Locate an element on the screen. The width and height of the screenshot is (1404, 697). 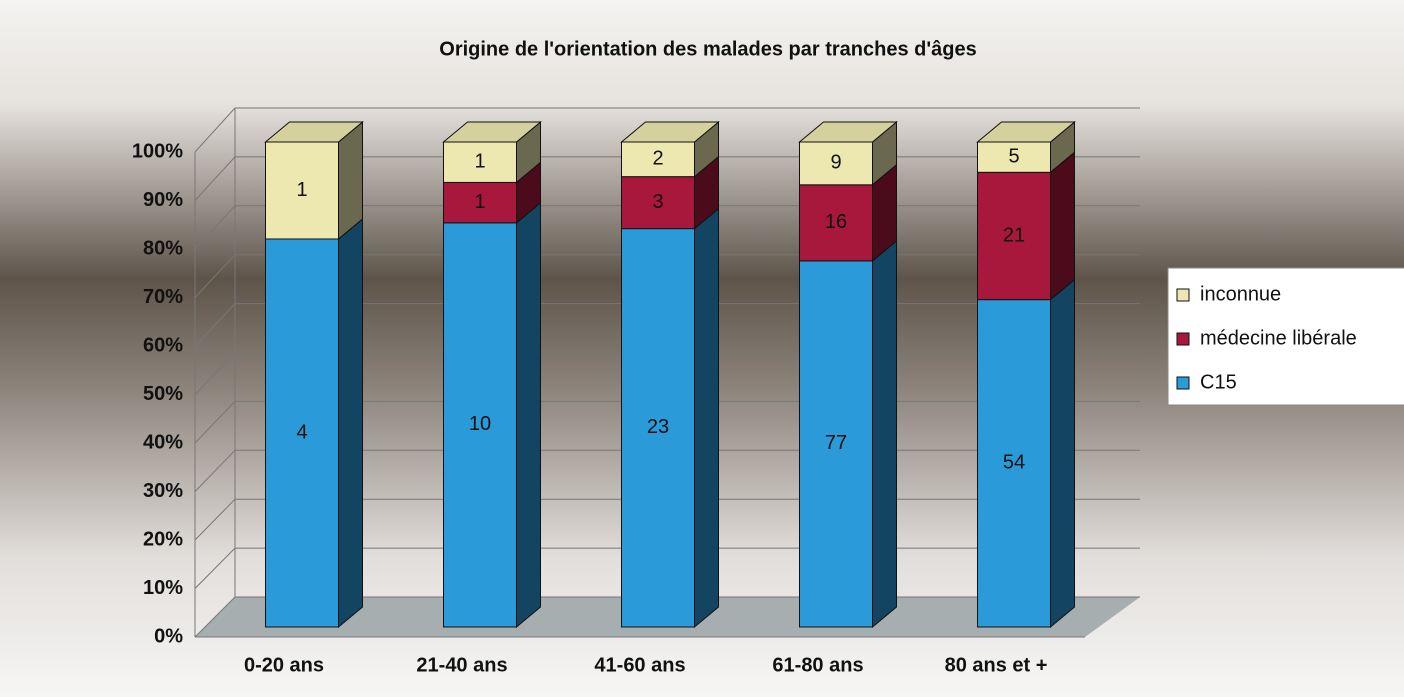
data-label: 5 is located at coordinates (1013, 156).